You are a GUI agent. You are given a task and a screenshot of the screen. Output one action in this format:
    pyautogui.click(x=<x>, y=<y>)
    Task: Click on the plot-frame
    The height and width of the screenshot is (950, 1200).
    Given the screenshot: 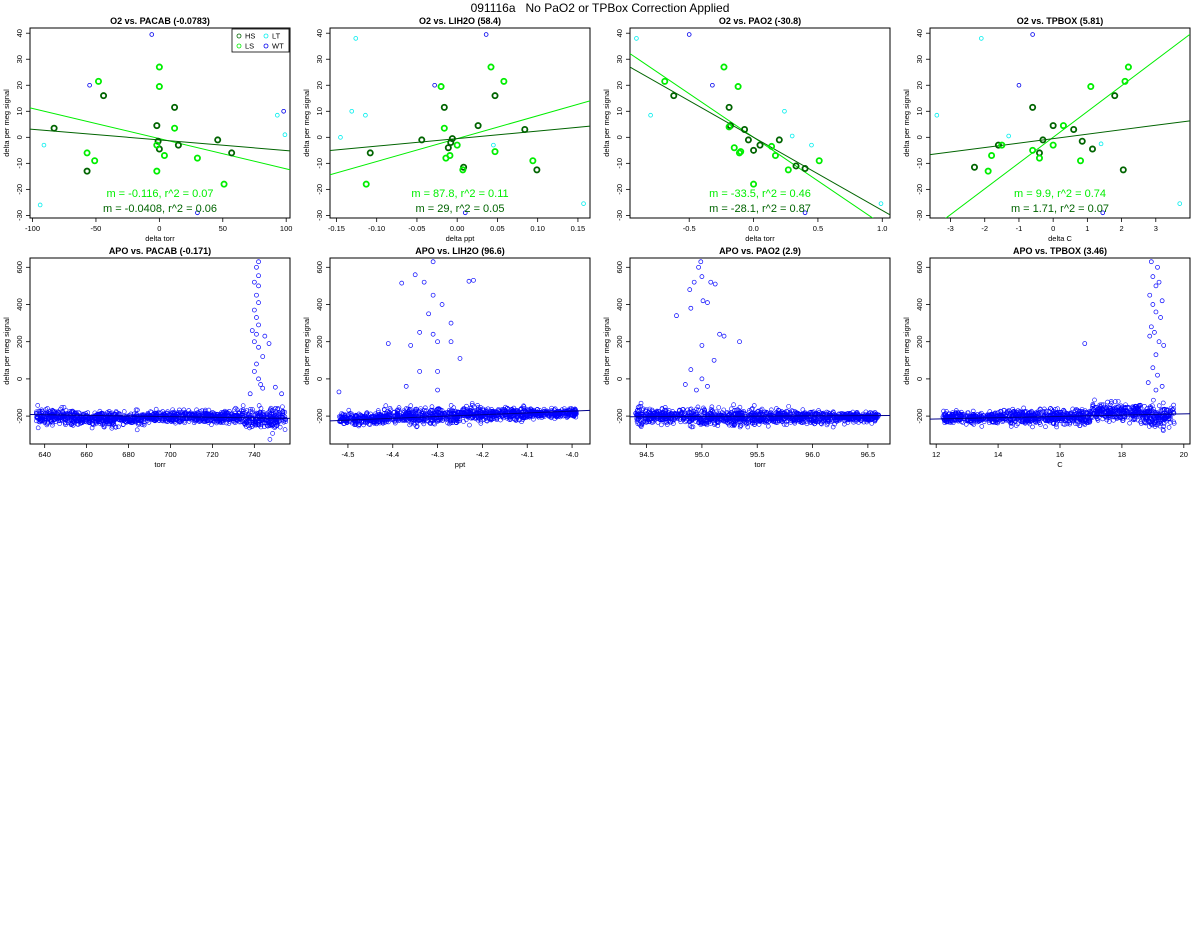 What is the action you would take?
    pyautogui.click(x=160, y=351)
    